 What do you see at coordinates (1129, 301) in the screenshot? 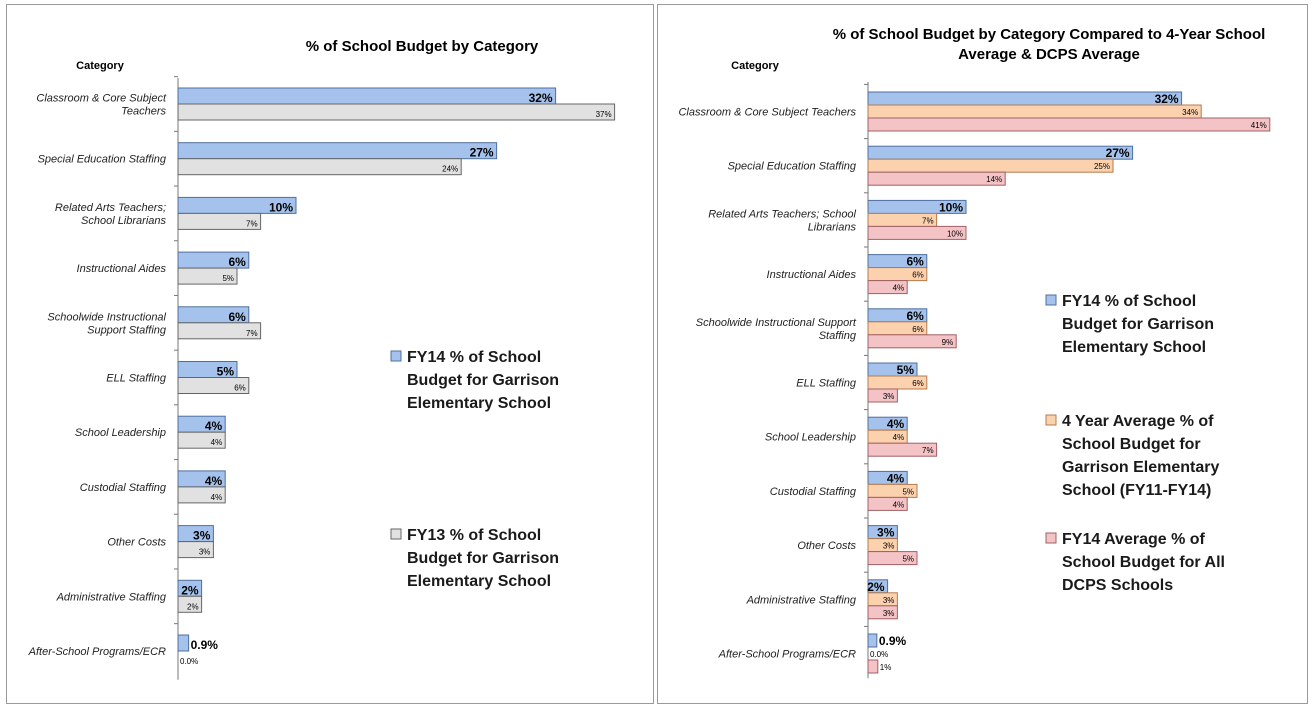
I see `legend-label: FY14 % of School` at bounding box center [1129, 301].